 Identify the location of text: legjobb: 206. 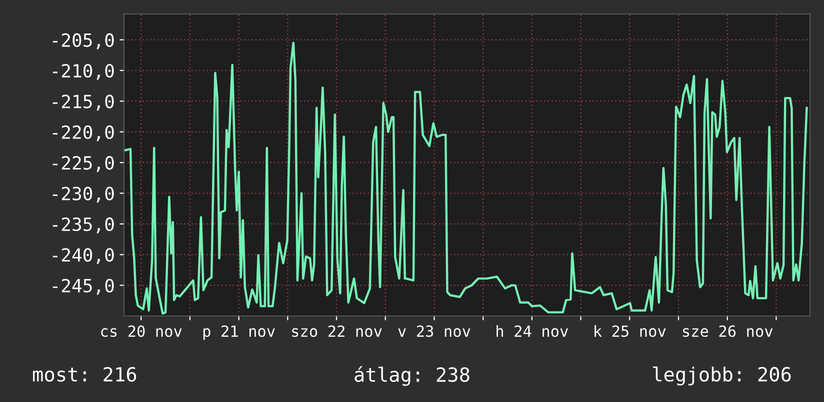
(722, 376).